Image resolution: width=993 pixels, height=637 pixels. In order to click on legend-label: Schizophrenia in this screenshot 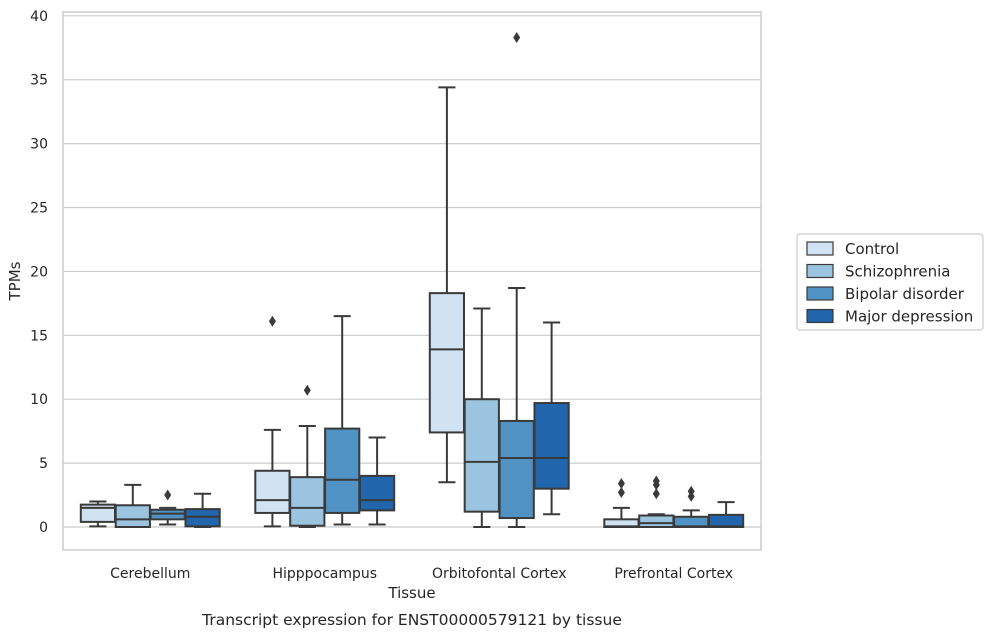, I will do `click(897, 272)`.